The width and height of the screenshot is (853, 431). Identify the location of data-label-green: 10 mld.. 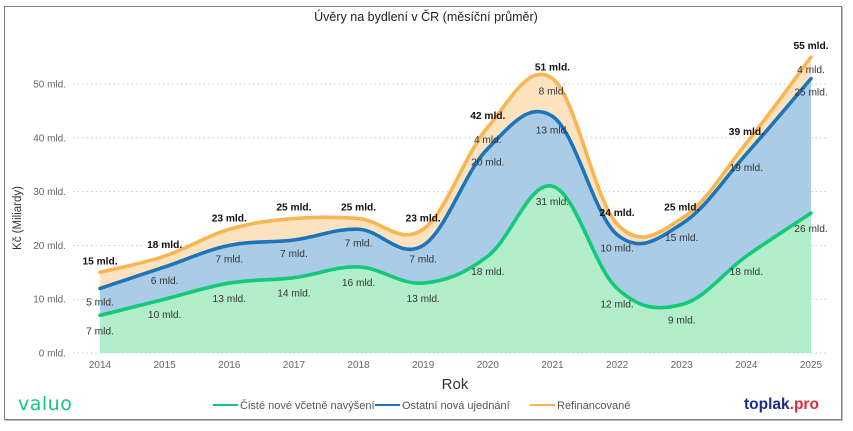
(164, 315).